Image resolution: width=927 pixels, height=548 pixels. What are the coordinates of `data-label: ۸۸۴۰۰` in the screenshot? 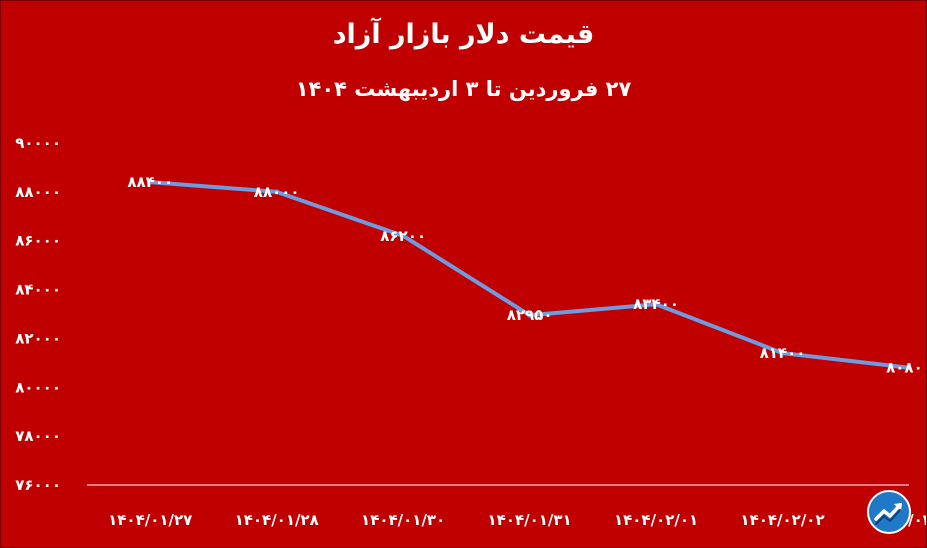 It's located at (150, 182).